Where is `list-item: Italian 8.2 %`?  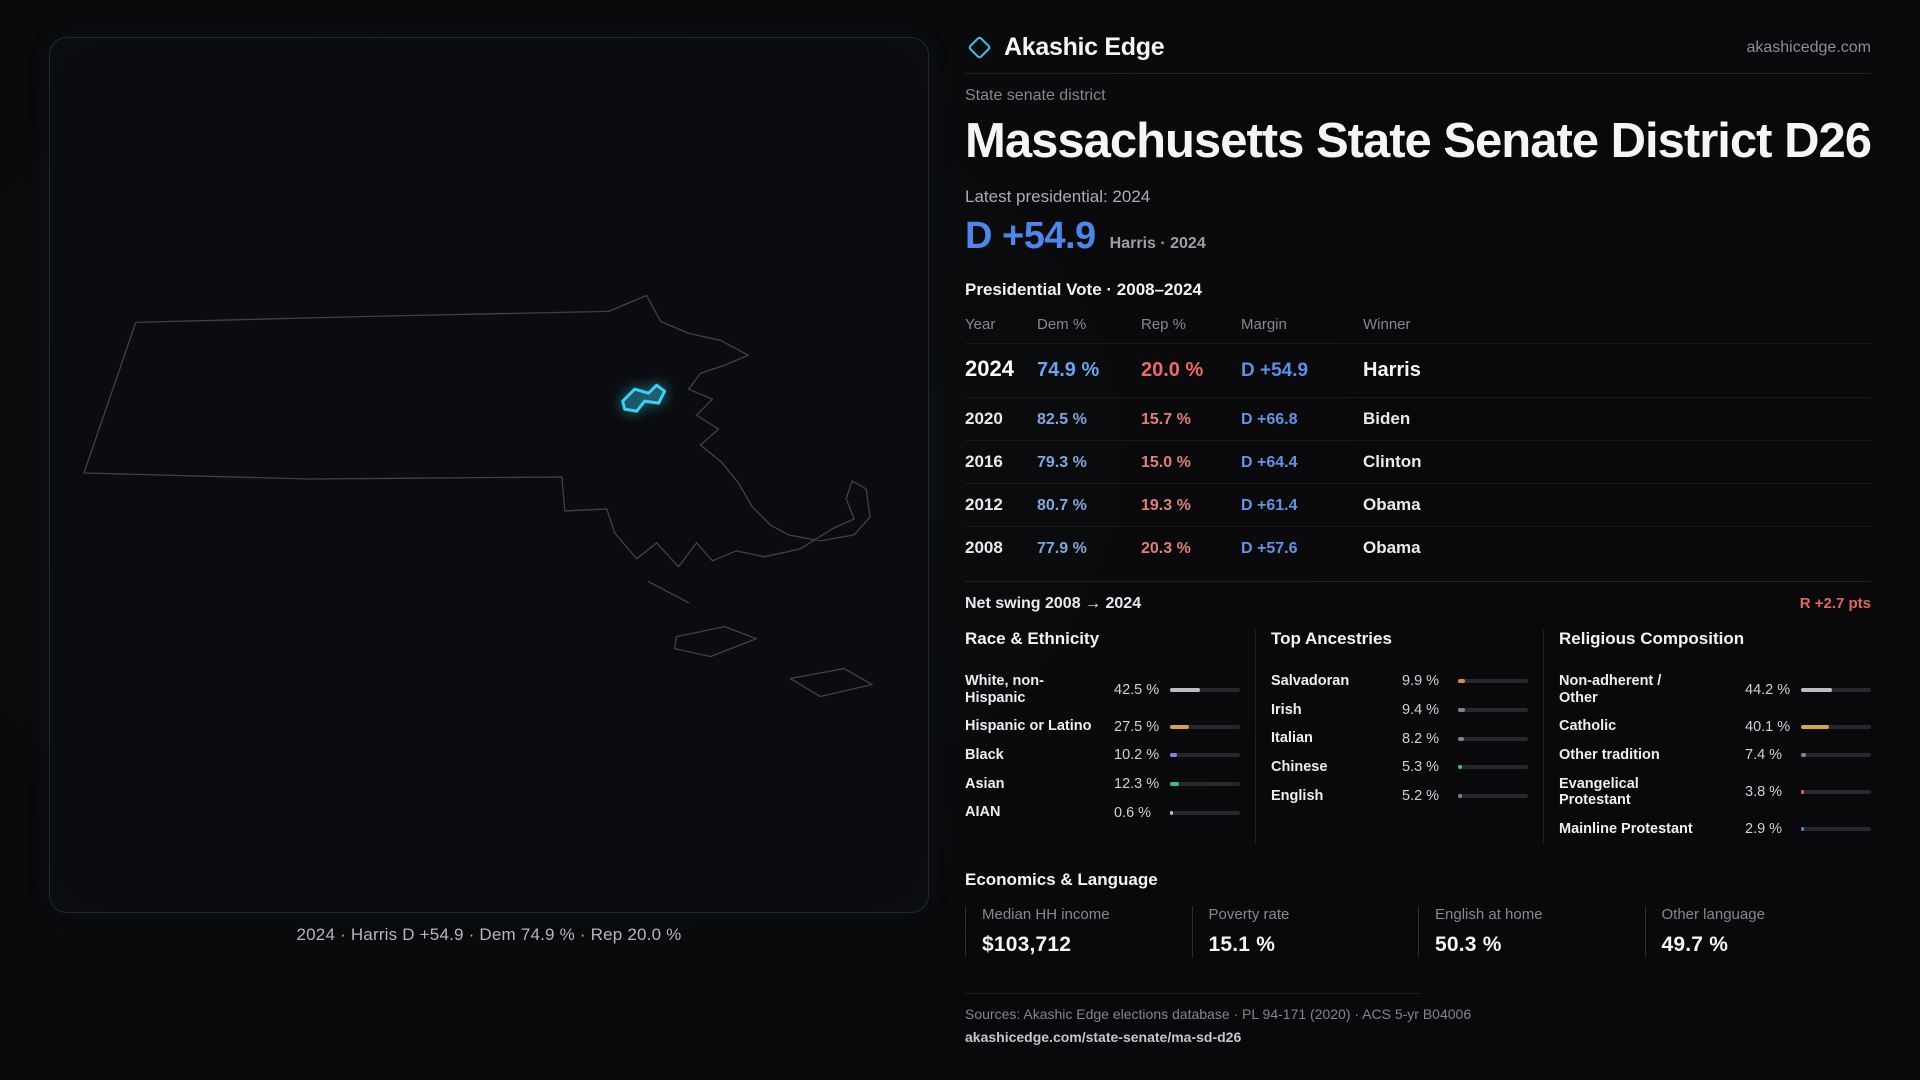 list-item: Italian 8.2 % is located at coordinates (1399, 738).